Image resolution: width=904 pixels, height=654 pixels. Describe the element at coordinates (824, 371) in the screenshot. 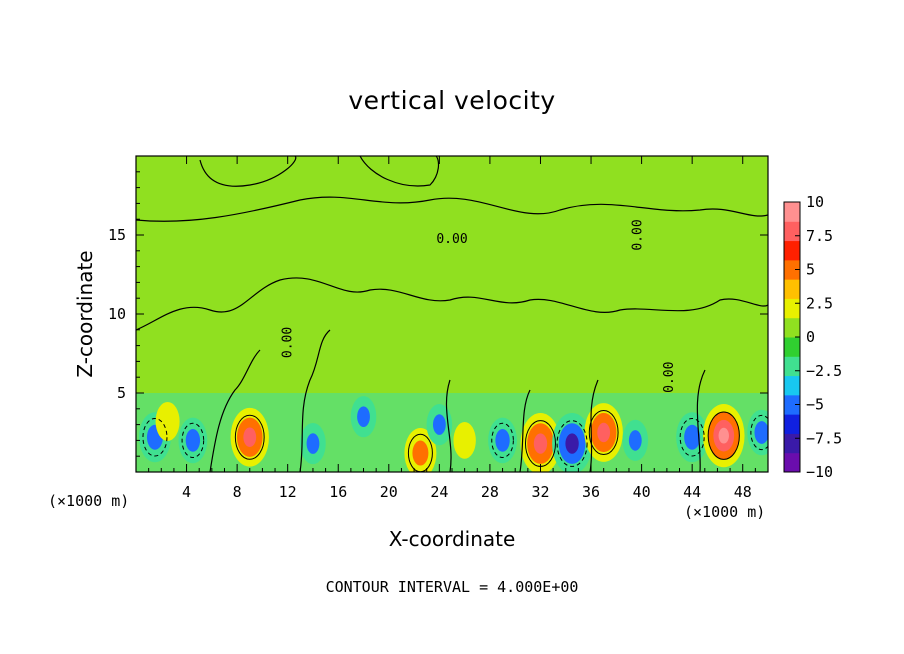

I see `colorbar-label: −2.5` at that location.